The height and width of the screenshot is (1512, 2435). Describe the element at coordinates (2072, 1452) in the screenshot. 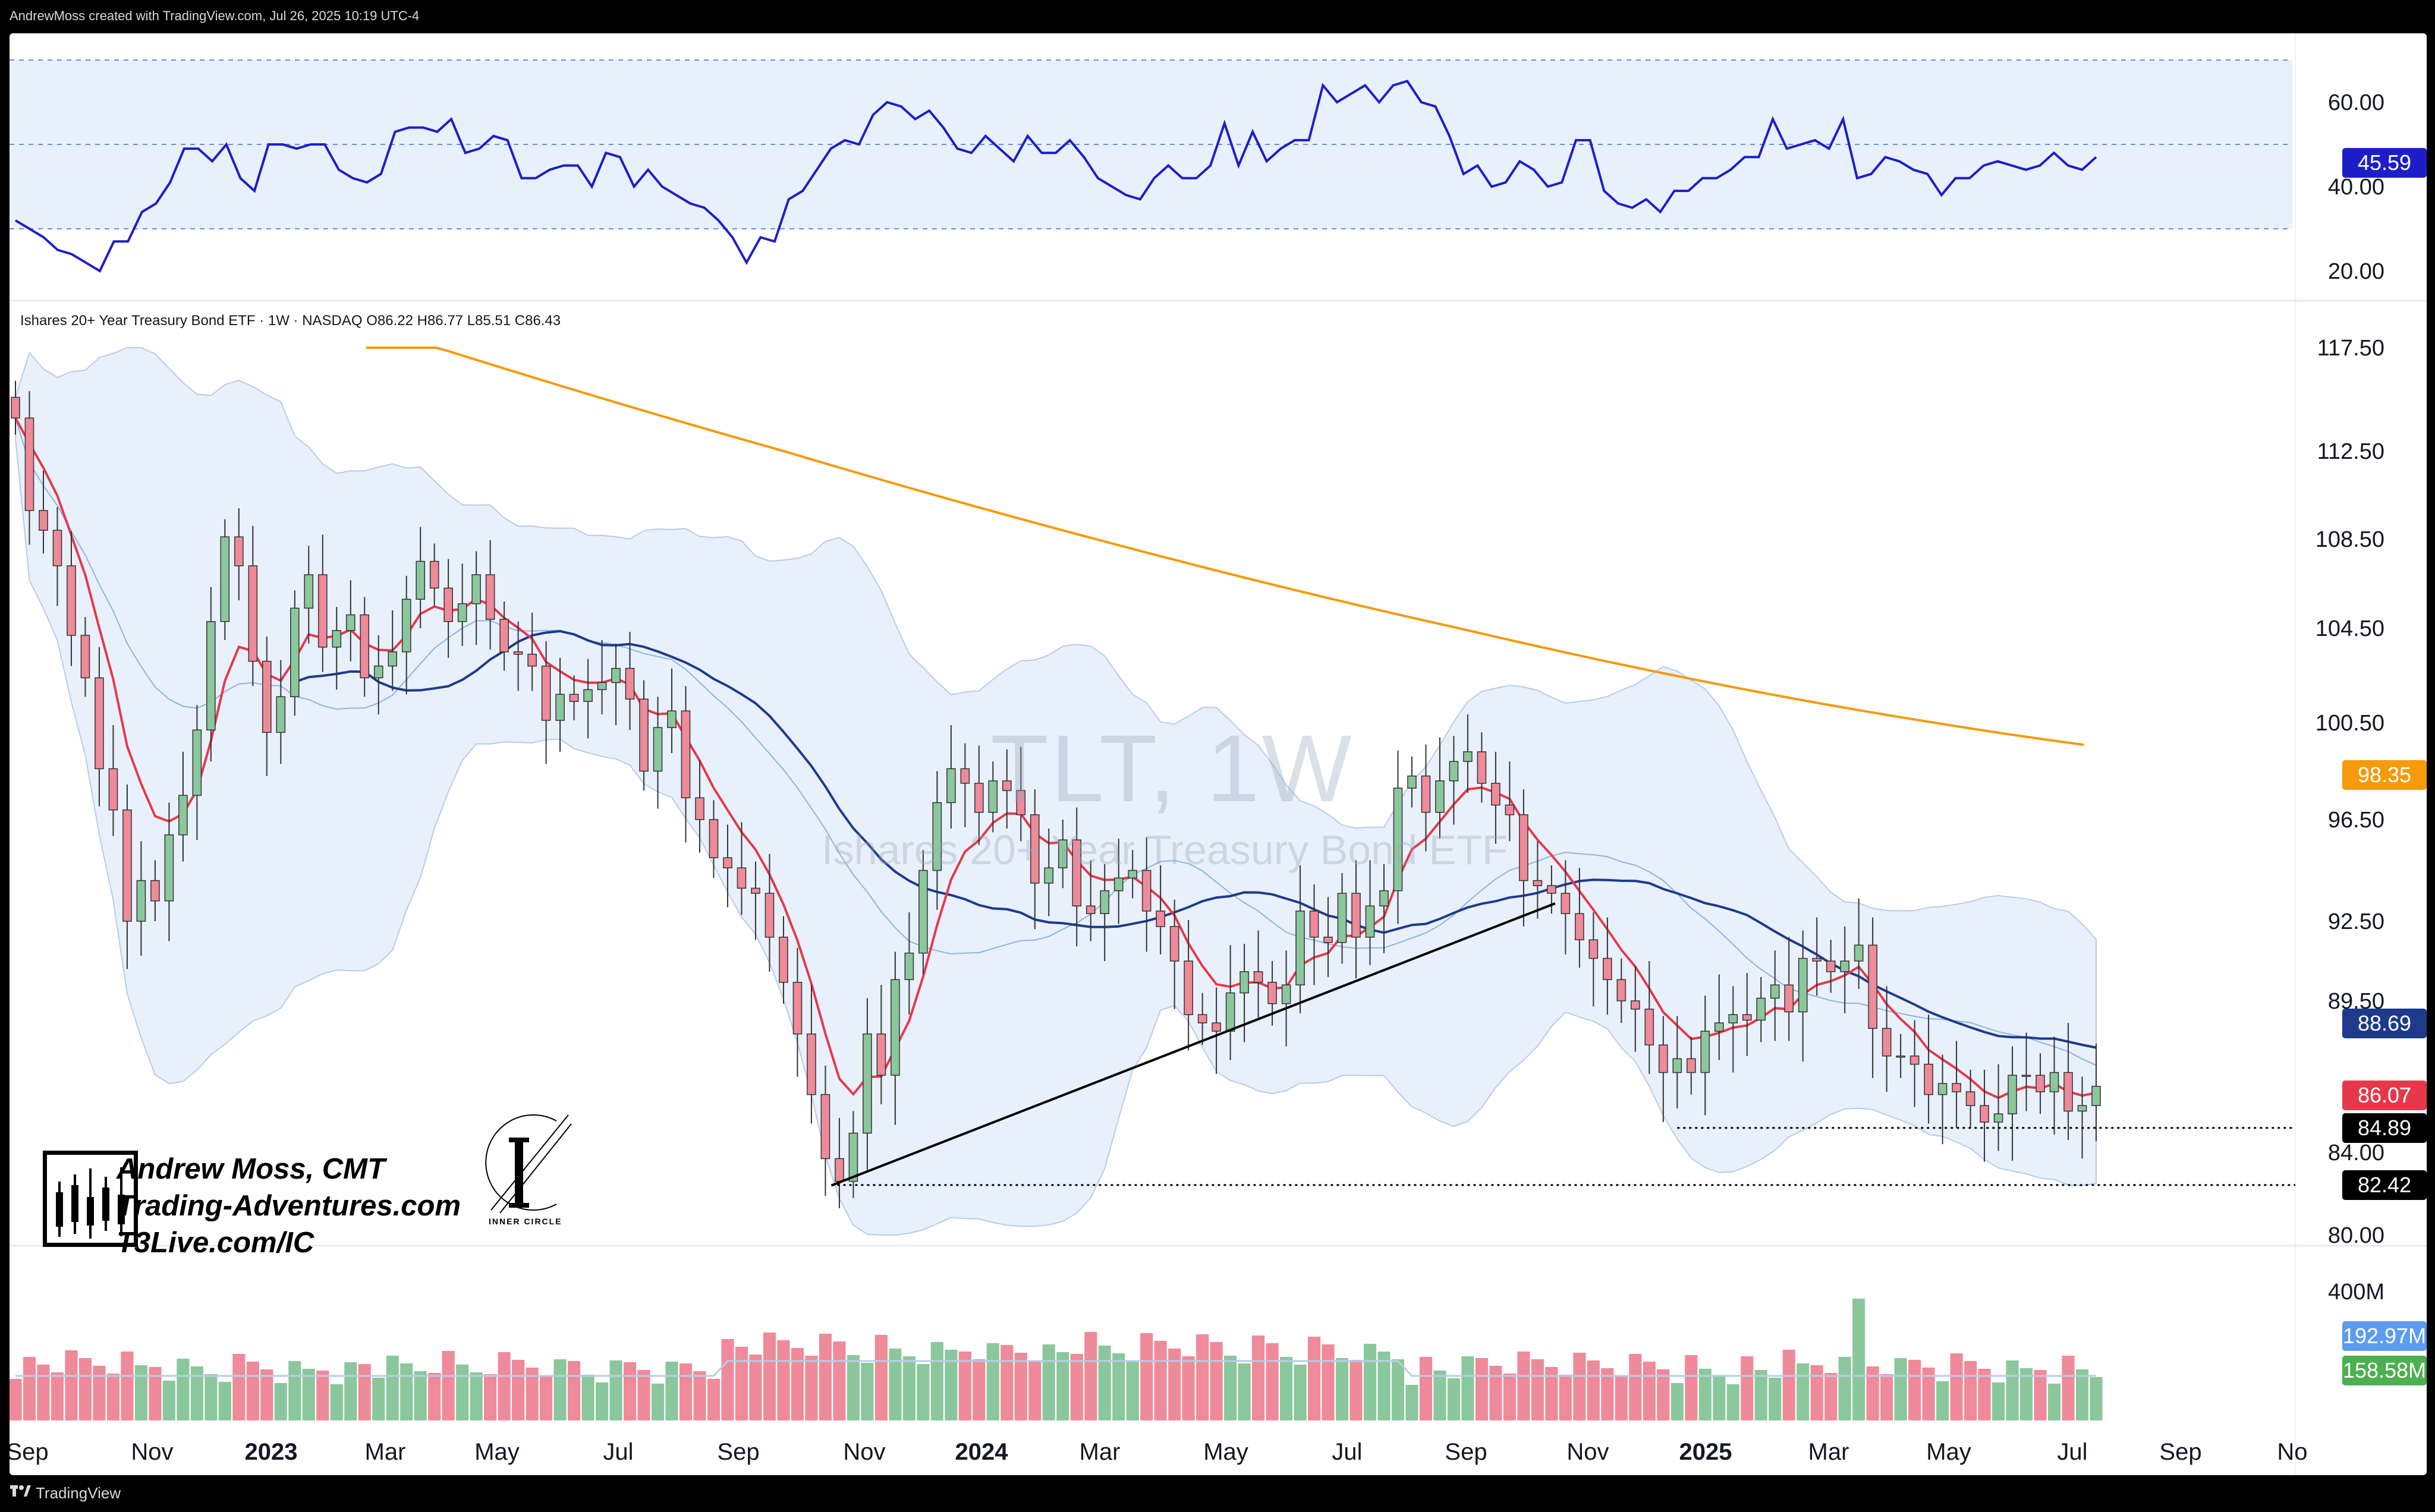

I see `x-tick-label: Jul` at that location.